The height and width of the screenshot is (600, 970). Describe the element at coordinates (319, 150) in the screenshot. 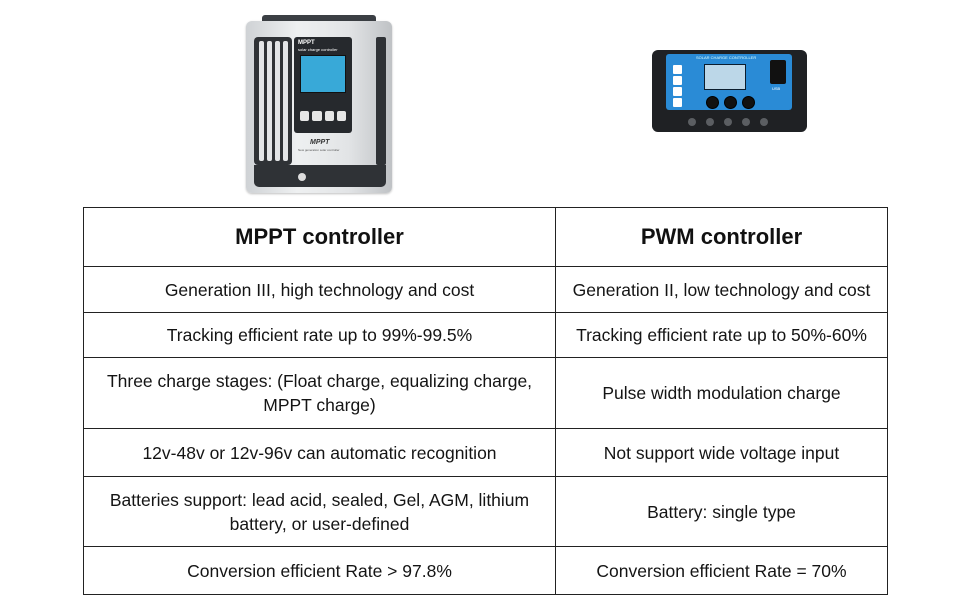

I see `mppt-tagline: New generation solar controller` at that location.